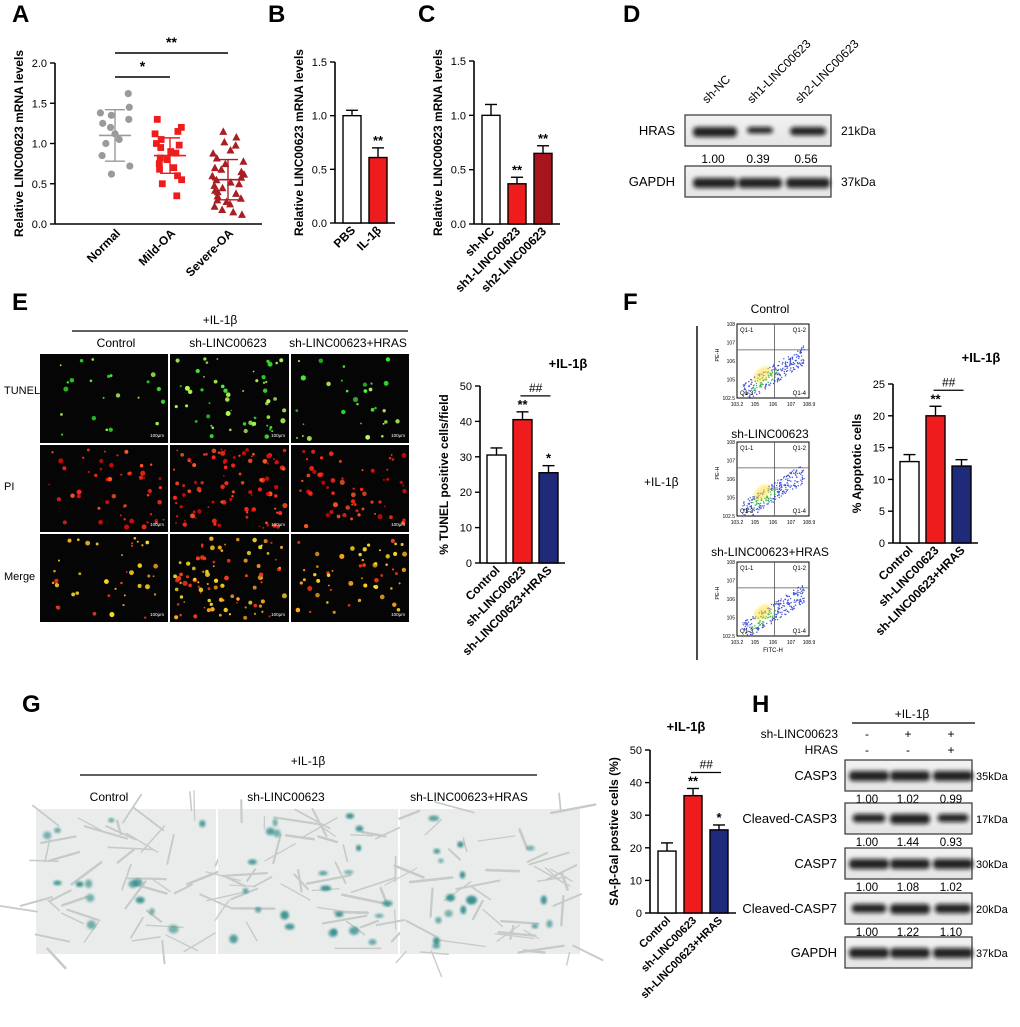  What do you see at coordinates (760, 704) in the screenshot?
I see `panel-label-h: H` at bounding box center [760, 704].